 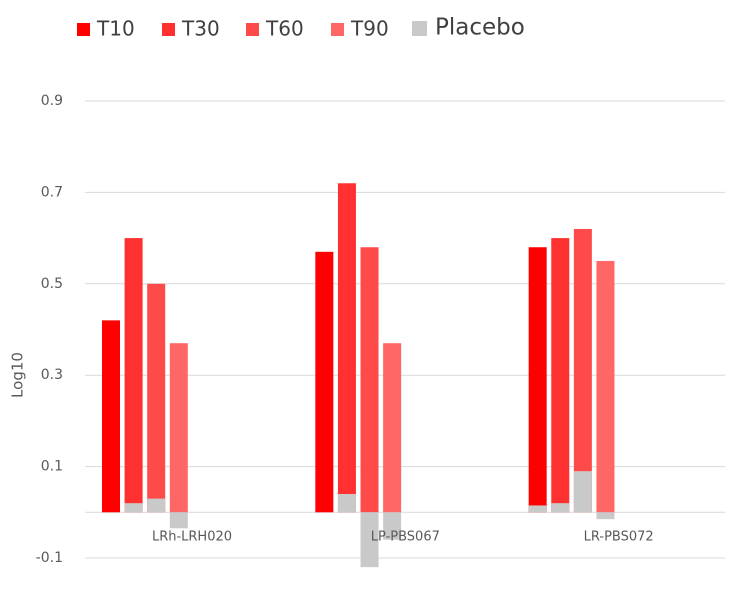 I want to click on y-tick-label: 0.7, so click(x=52, y=192).